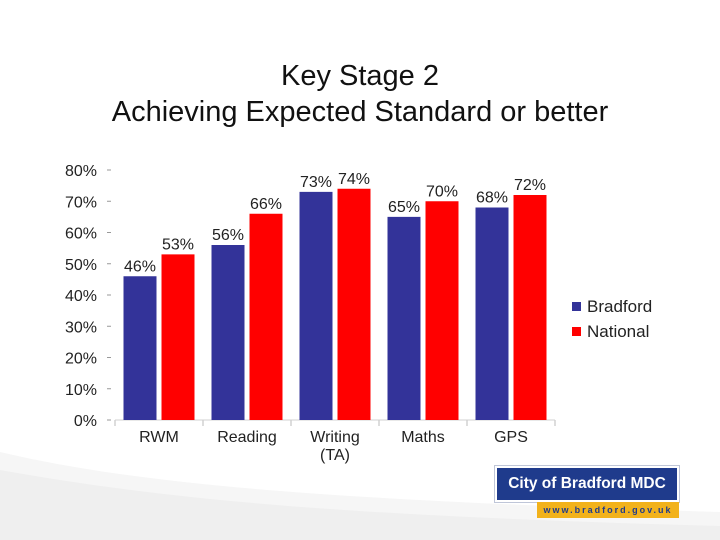 Image resolution: width=720 pixels, height=540 pixels. What do you see at coordinates (81, 296) in the screenshot?
I see `y-tick-label: 40%` at bounding box center [81, 296].